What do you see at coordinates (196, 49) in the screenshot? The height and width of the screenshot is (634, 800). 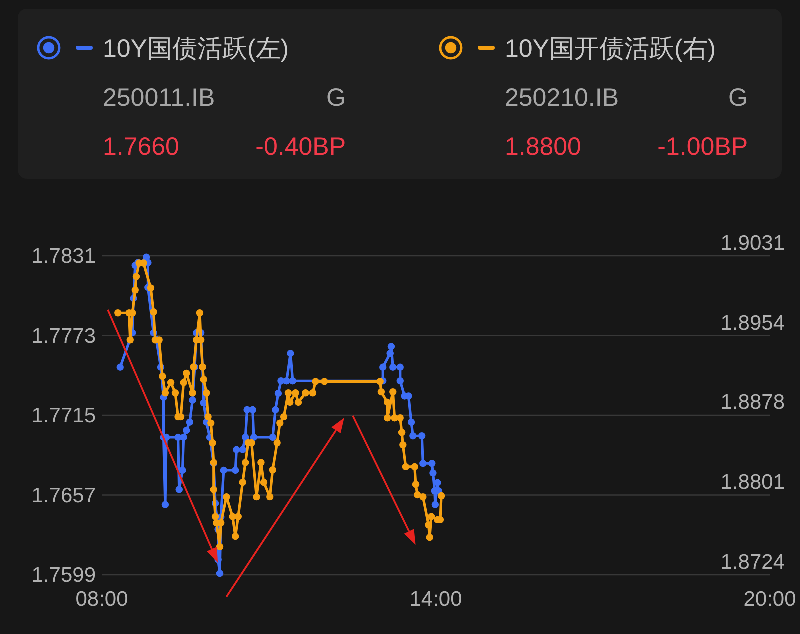 I see `legend-label: 10Y国债活跃(左)` at bounding box center [196, 49].